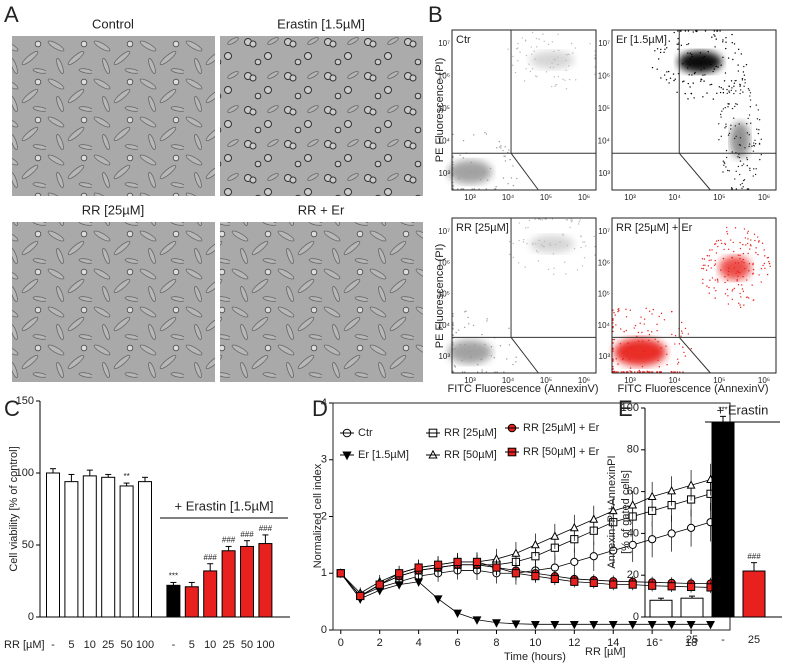  Describe the element at coordinates (228, 584) in the screenshot. I see `bar` at that location.